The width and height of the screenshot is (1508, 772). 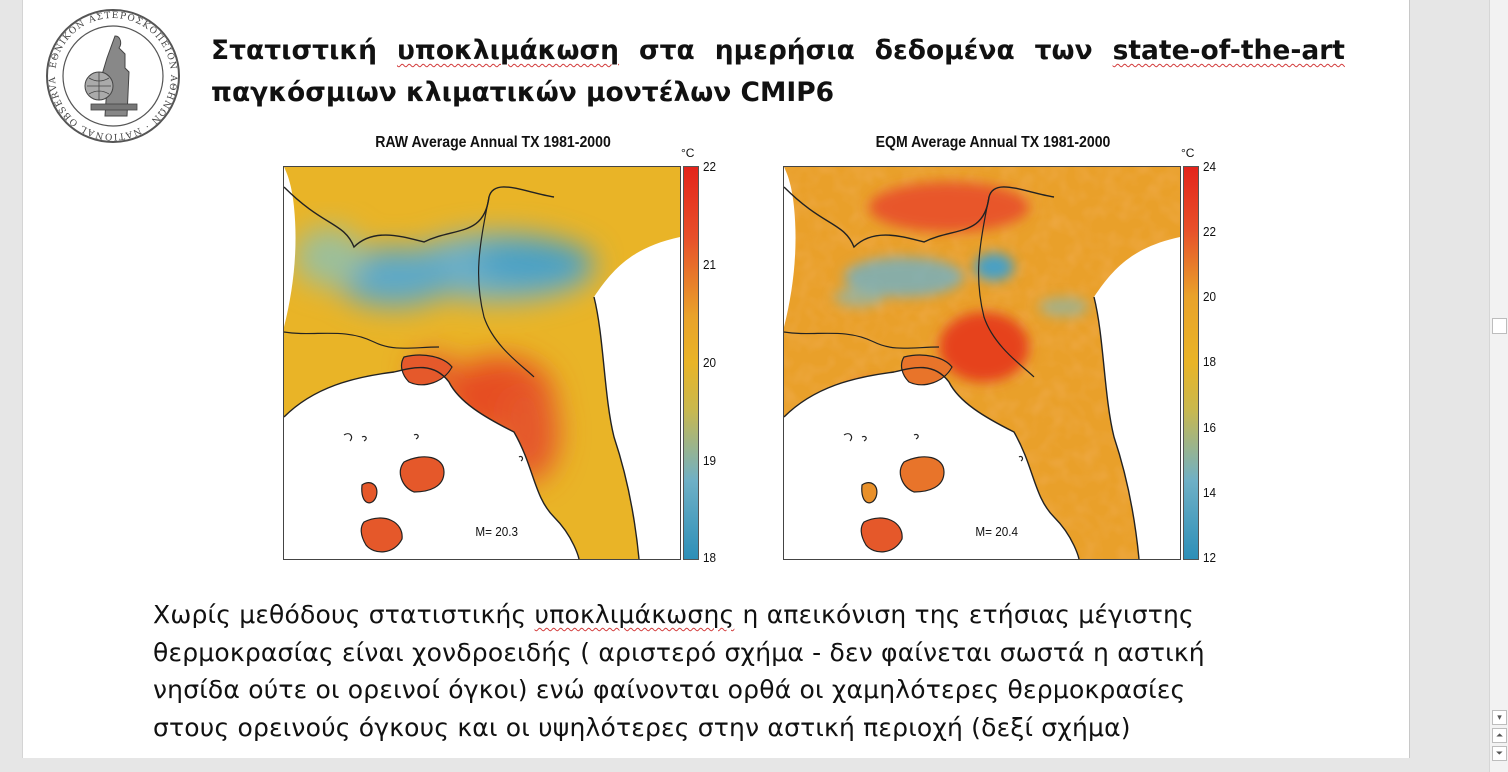 What do you see at coordinates (634, 614) in the screenshot?
I see `body-text-segment: υποκλιμάκωσης` at bounding box center [634, 614].